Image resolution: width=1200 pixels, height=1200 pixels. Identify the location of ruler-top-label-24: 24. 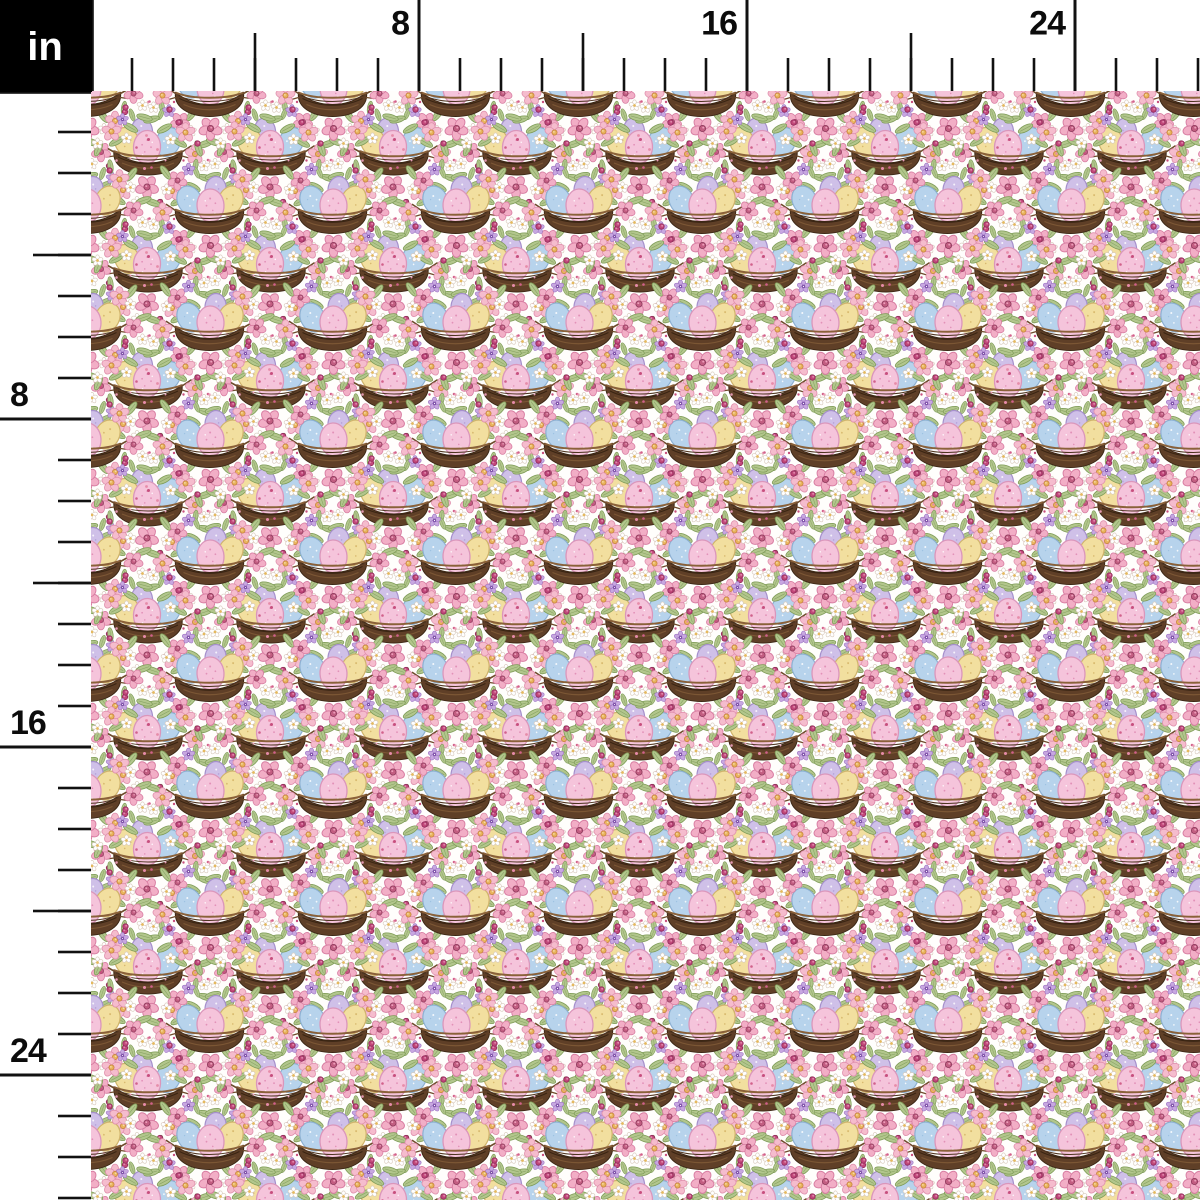
(1047, 24).